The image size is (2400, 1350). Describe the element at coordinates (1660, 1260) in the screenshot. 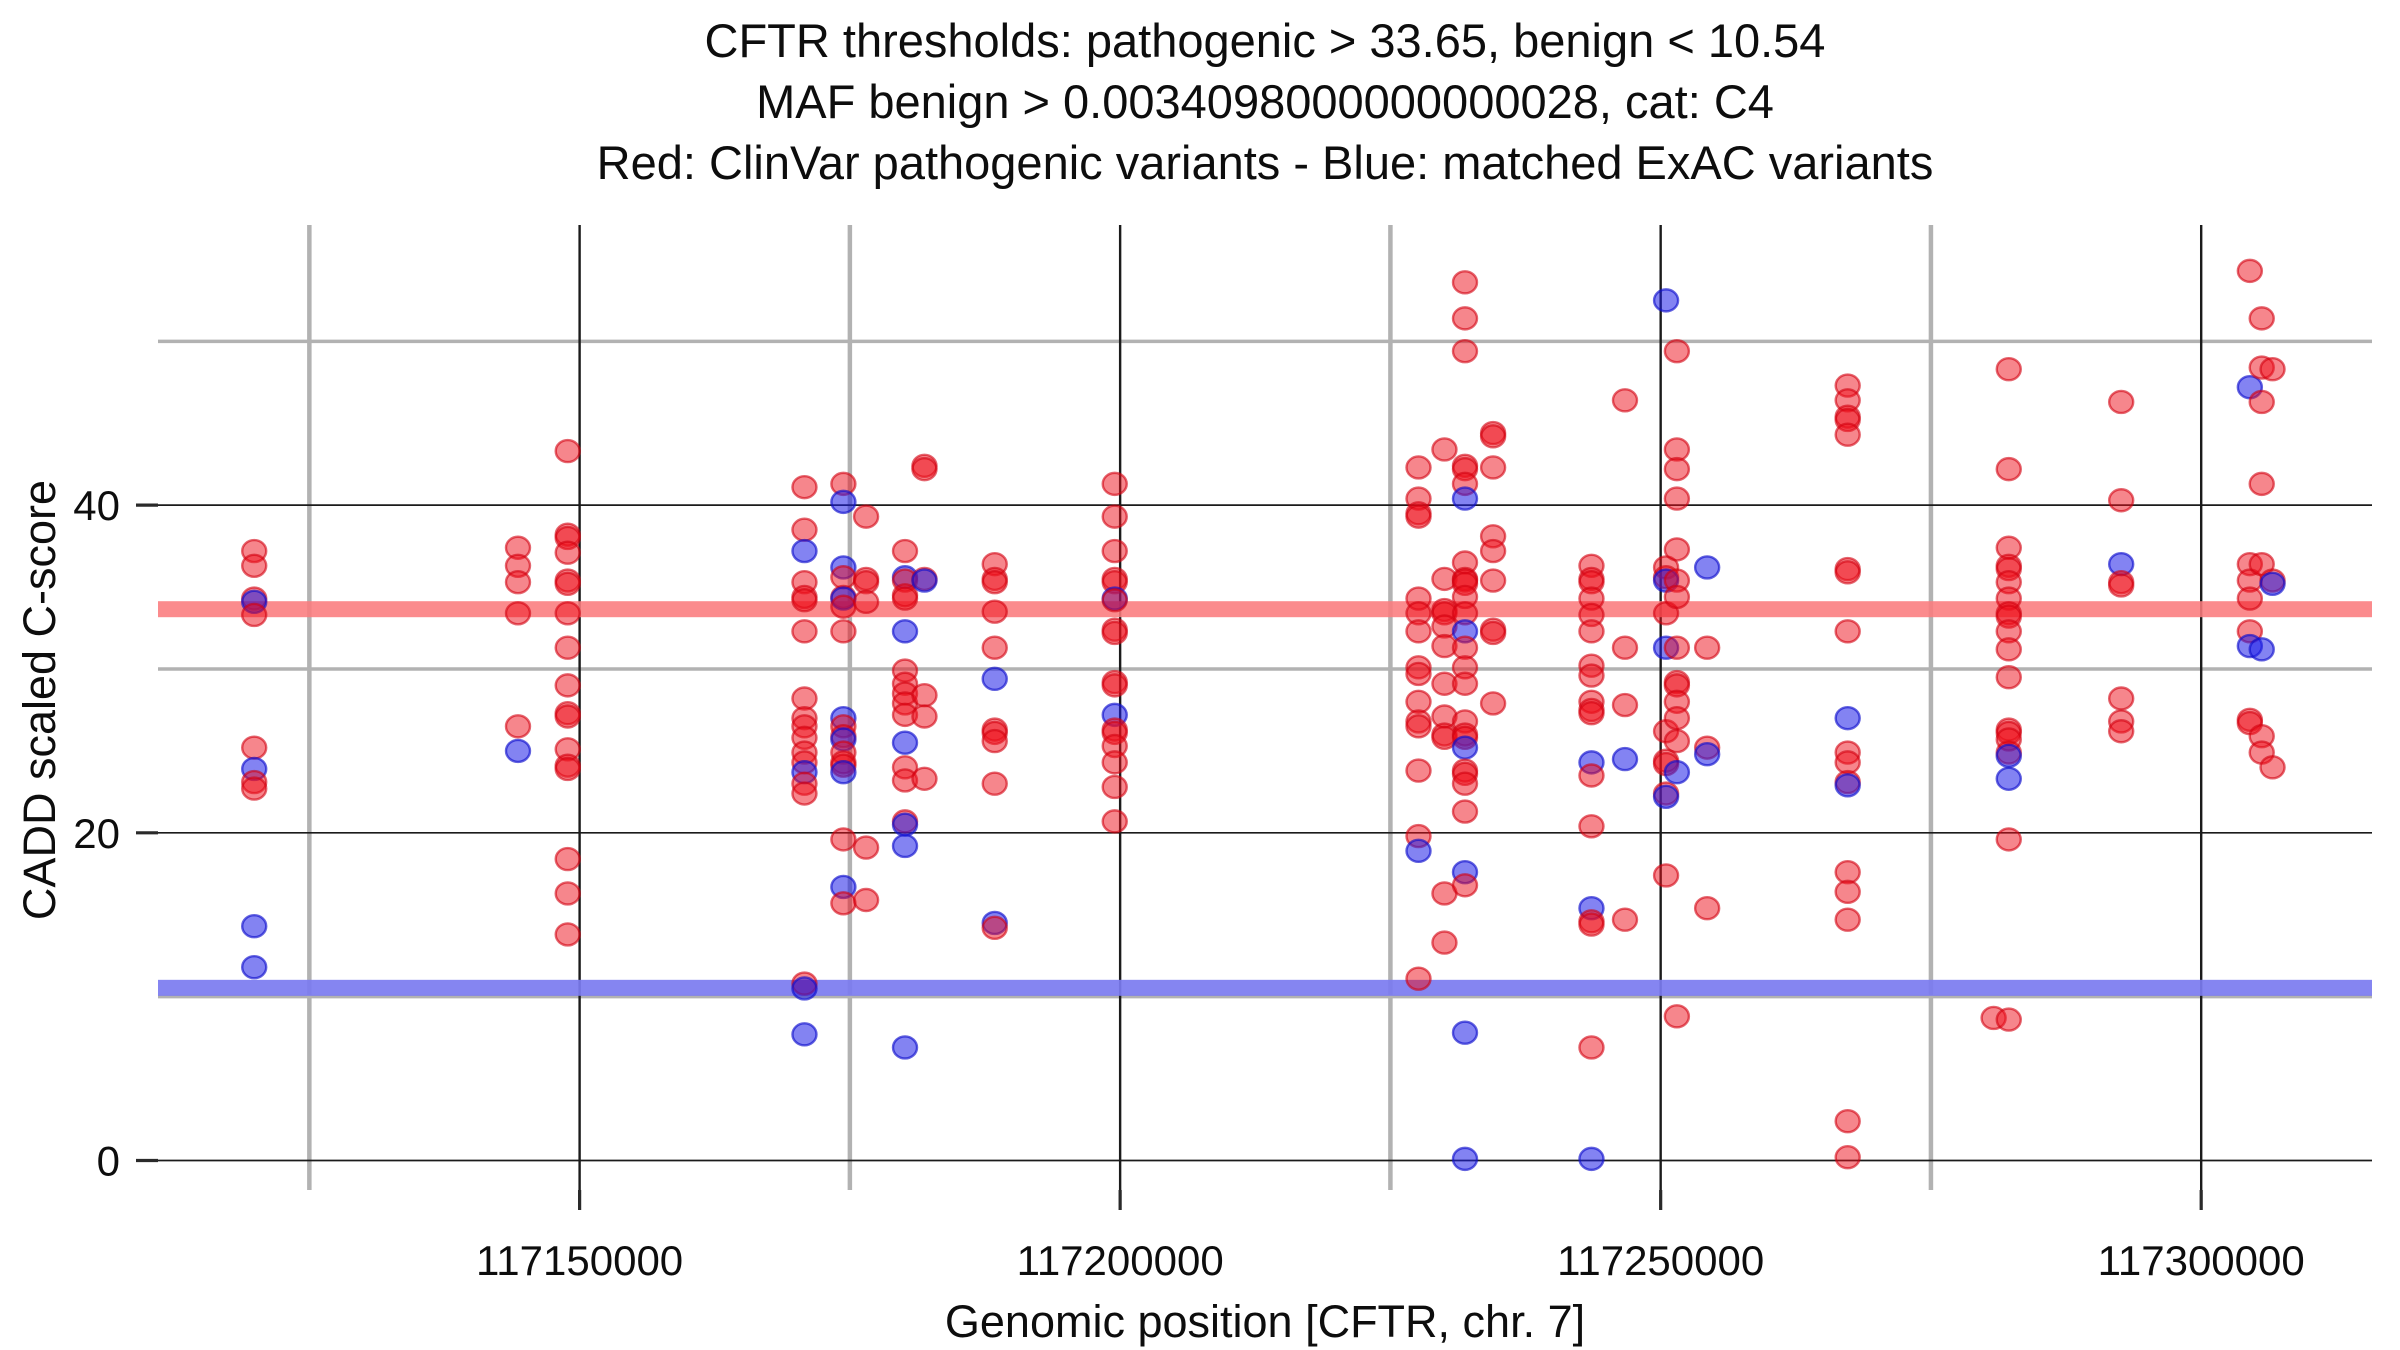

I see `x-tick-label: 117250000` at that location.